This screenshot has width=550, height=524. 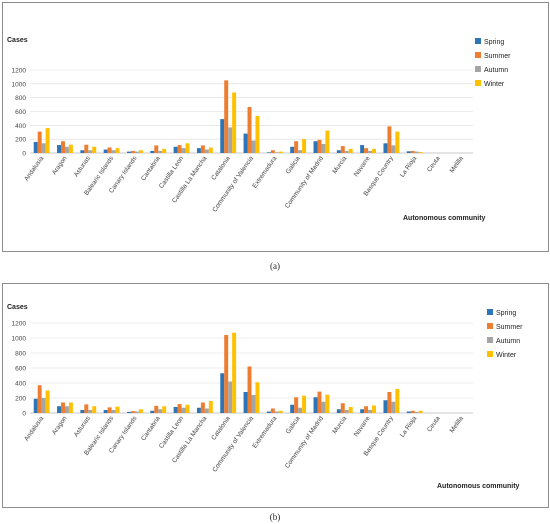 What do you see at coordinates (34, 429) in the screenshot?
I see `x-tick-label: Andalusia` at bounding box center [34, 429].